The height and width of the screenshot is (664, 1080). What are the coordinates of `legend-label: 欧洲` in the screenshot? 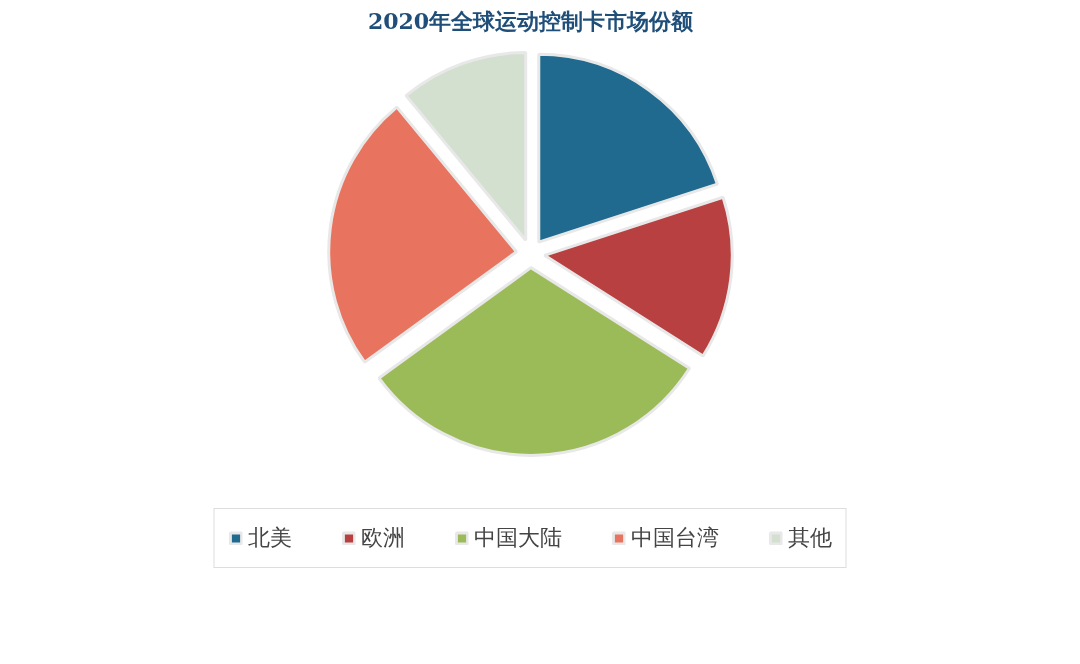 It's located at (382, 538).